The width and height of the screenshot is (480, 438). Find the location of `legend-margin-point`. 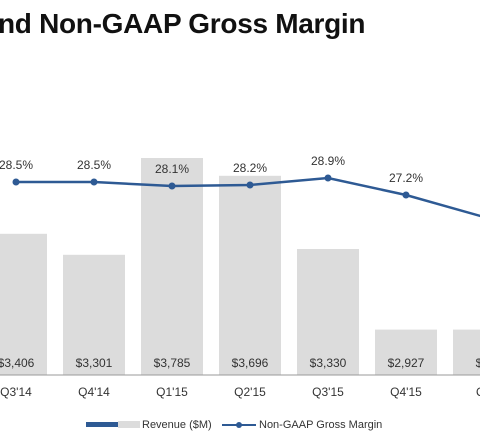

legend-margin-point is located at coordinates (239, 425).